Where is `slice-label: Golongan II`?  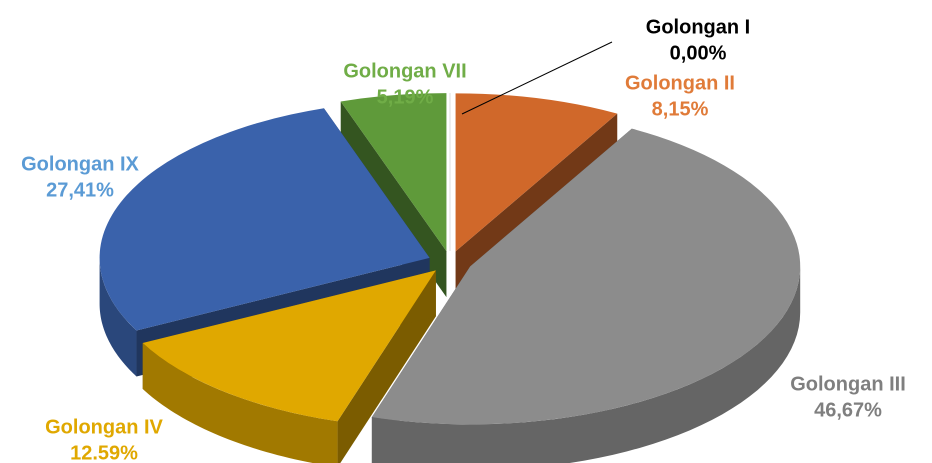 slice-label: Golongan II is located at coordinates (680, 83).